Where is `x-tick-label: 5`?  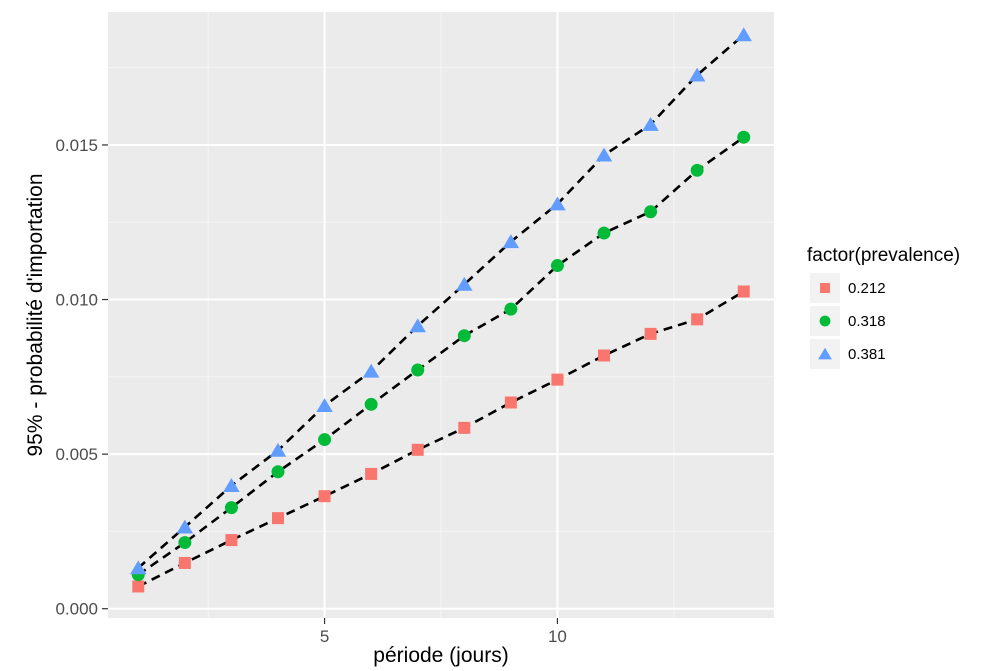
x-tick-label: 5 is located at coordinates (324, 636).